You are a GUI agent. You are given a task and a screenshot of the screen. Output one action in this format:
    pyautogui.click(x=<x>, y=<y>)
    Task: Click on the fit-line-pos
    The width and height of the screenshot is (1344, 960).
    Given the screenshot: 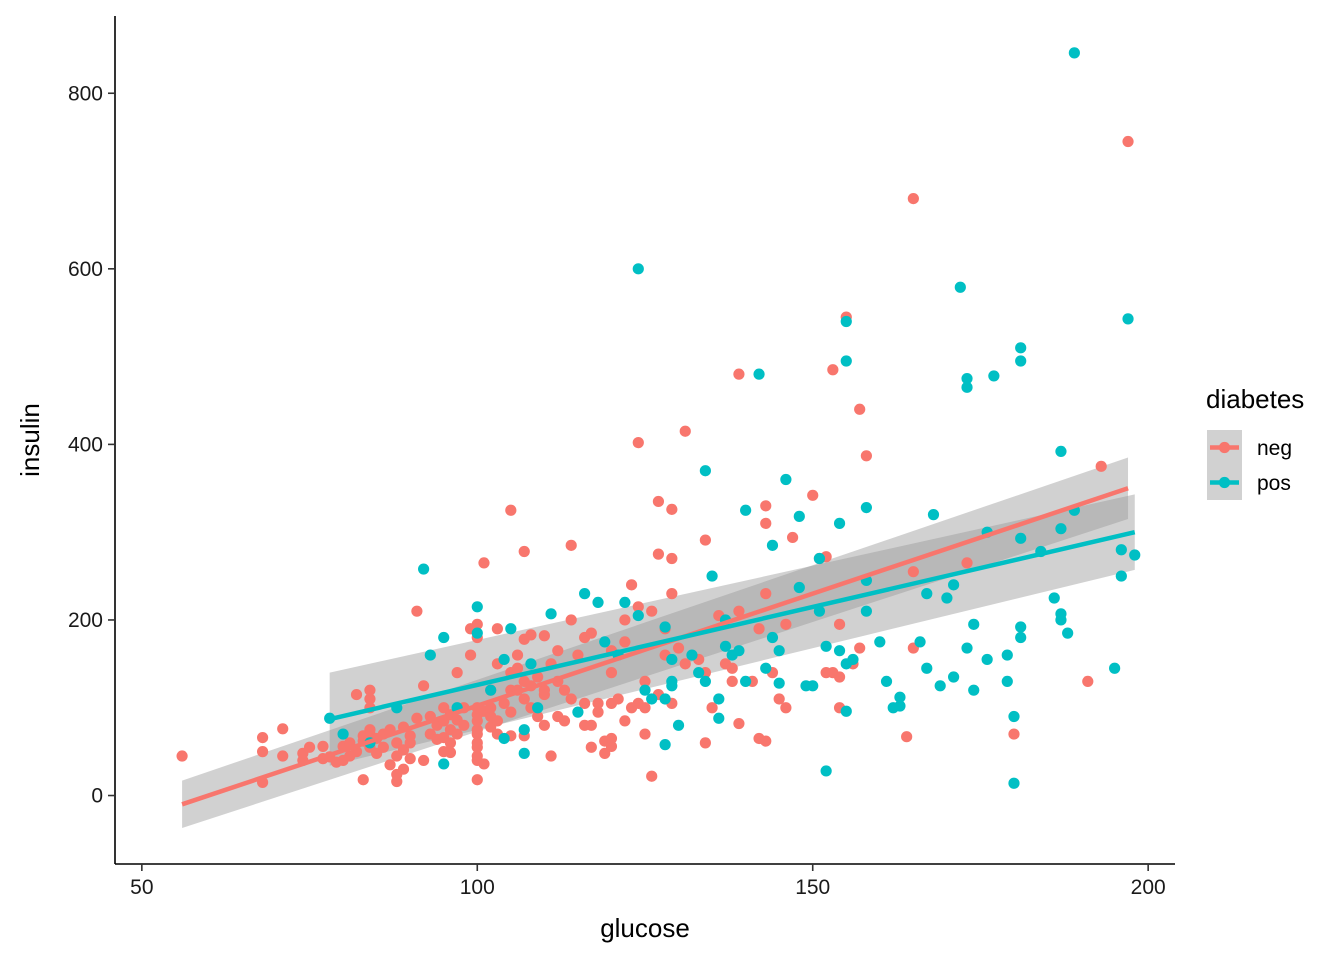 What is the action you would take?
    pyautogui.click(x=732, y=625)
    